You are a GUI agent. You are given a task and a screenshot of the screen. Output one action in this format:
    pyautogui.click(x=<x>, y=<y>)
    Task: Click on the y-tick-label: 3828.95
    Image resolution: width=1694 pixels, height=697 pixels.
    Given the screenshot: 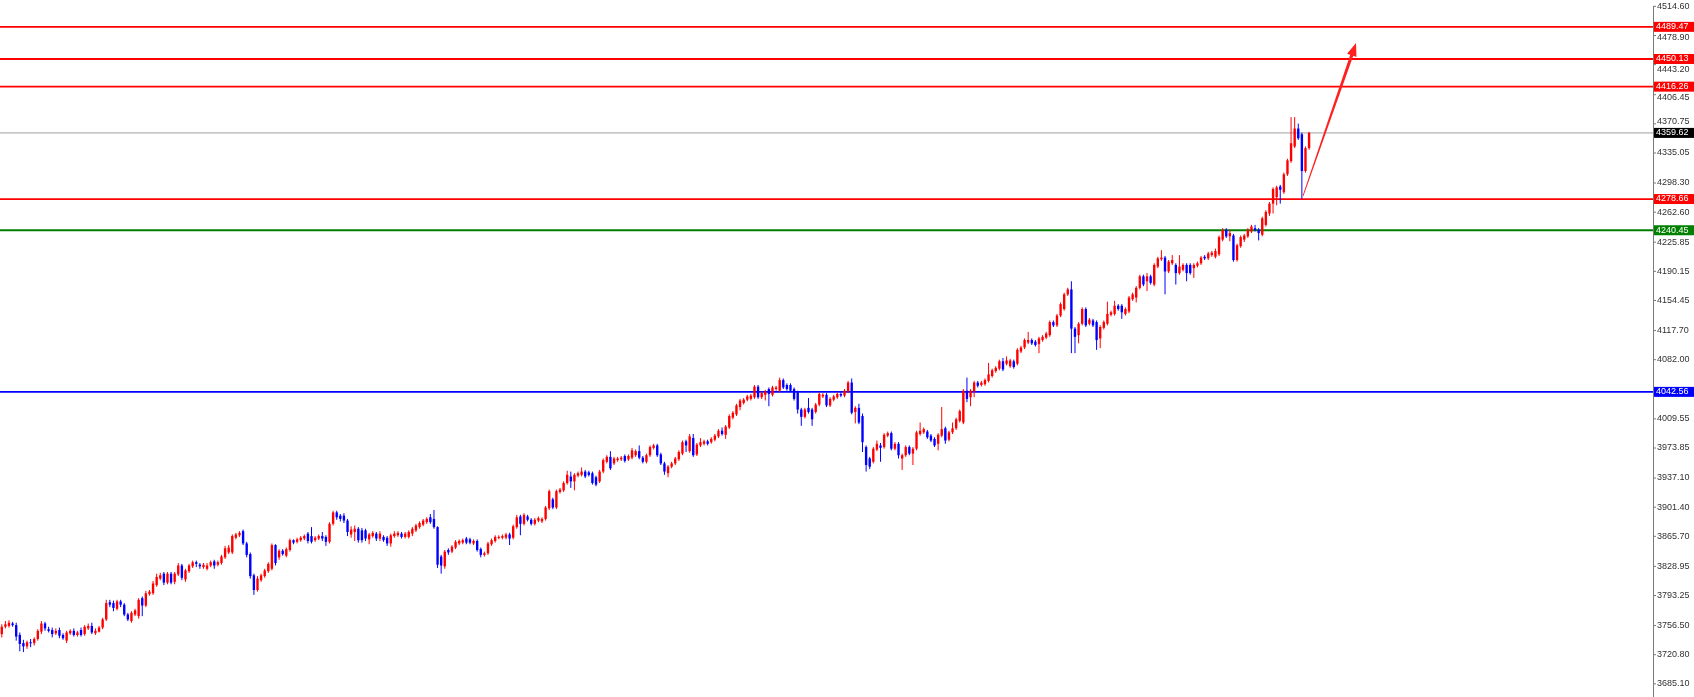 What is the action you would take?
    pyautogui.click(x=1673, y=565)
    